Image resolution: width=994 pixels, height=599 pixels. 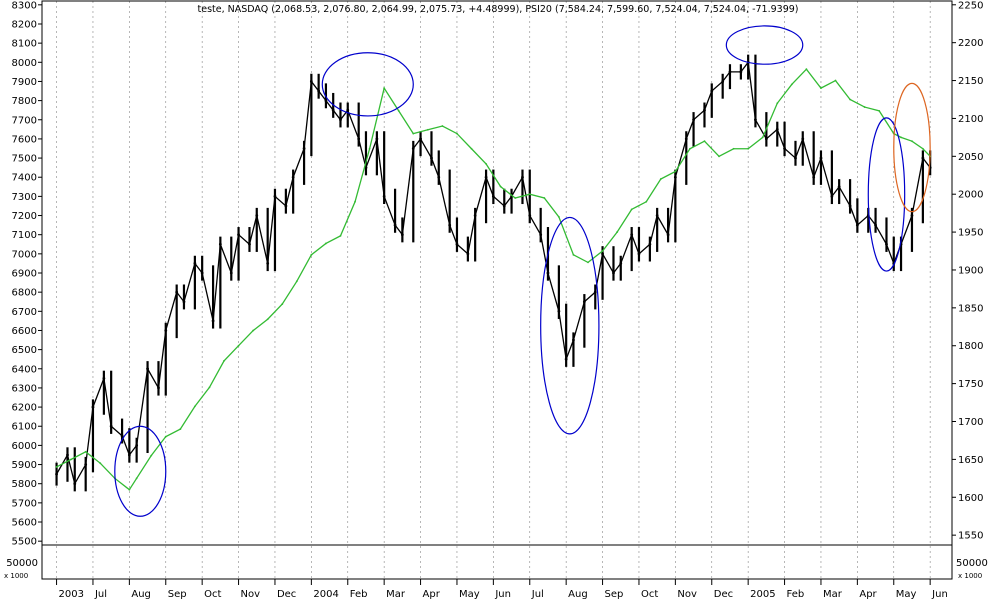 I want to click on x-tick-label: Aug, so click(x=578, y=594).